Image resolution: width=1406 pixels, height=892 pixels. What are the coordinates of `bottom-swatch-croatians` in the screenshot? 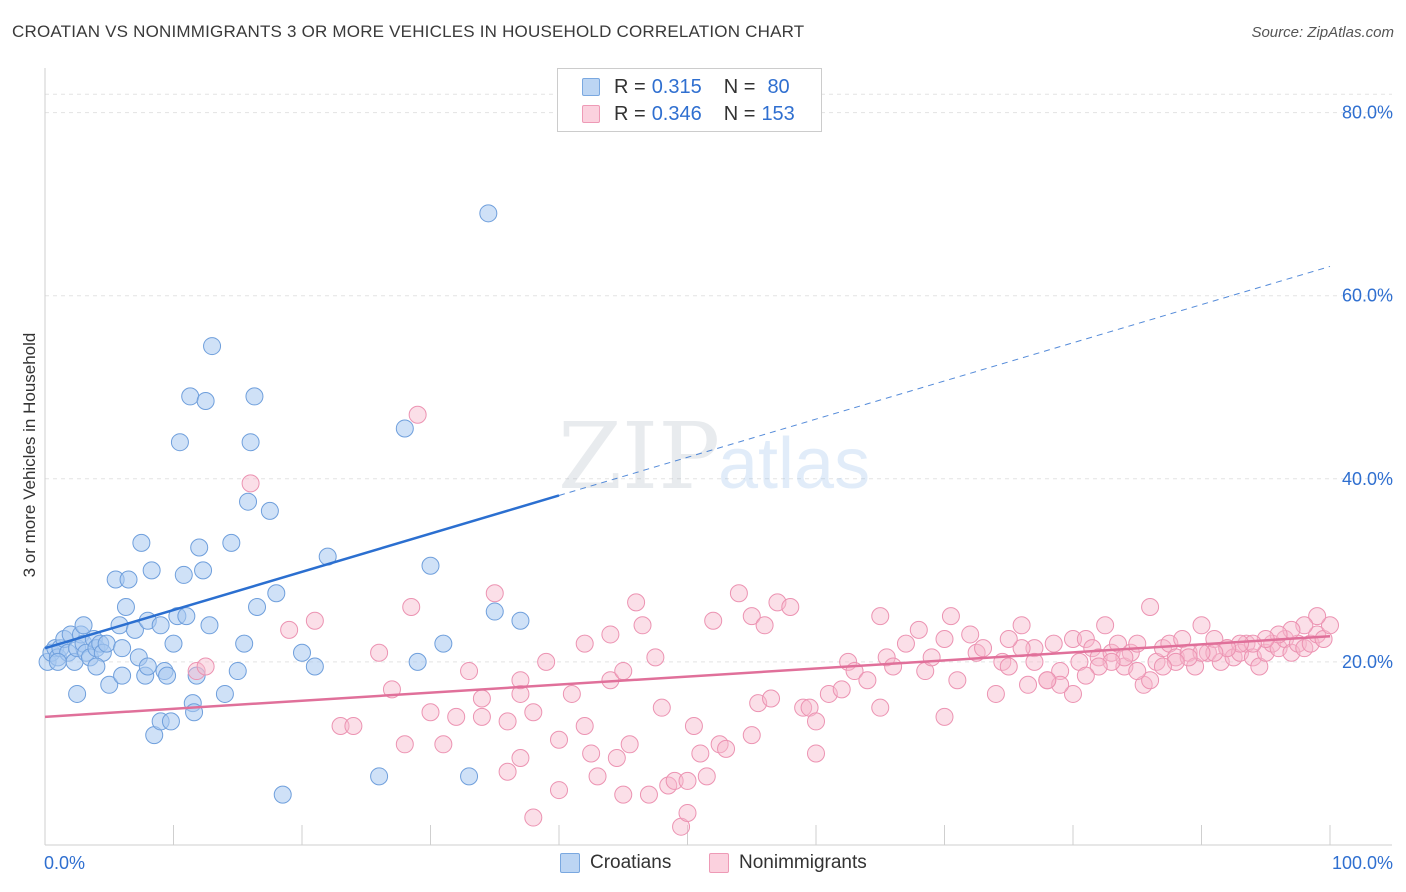 It's located at (570, 863).